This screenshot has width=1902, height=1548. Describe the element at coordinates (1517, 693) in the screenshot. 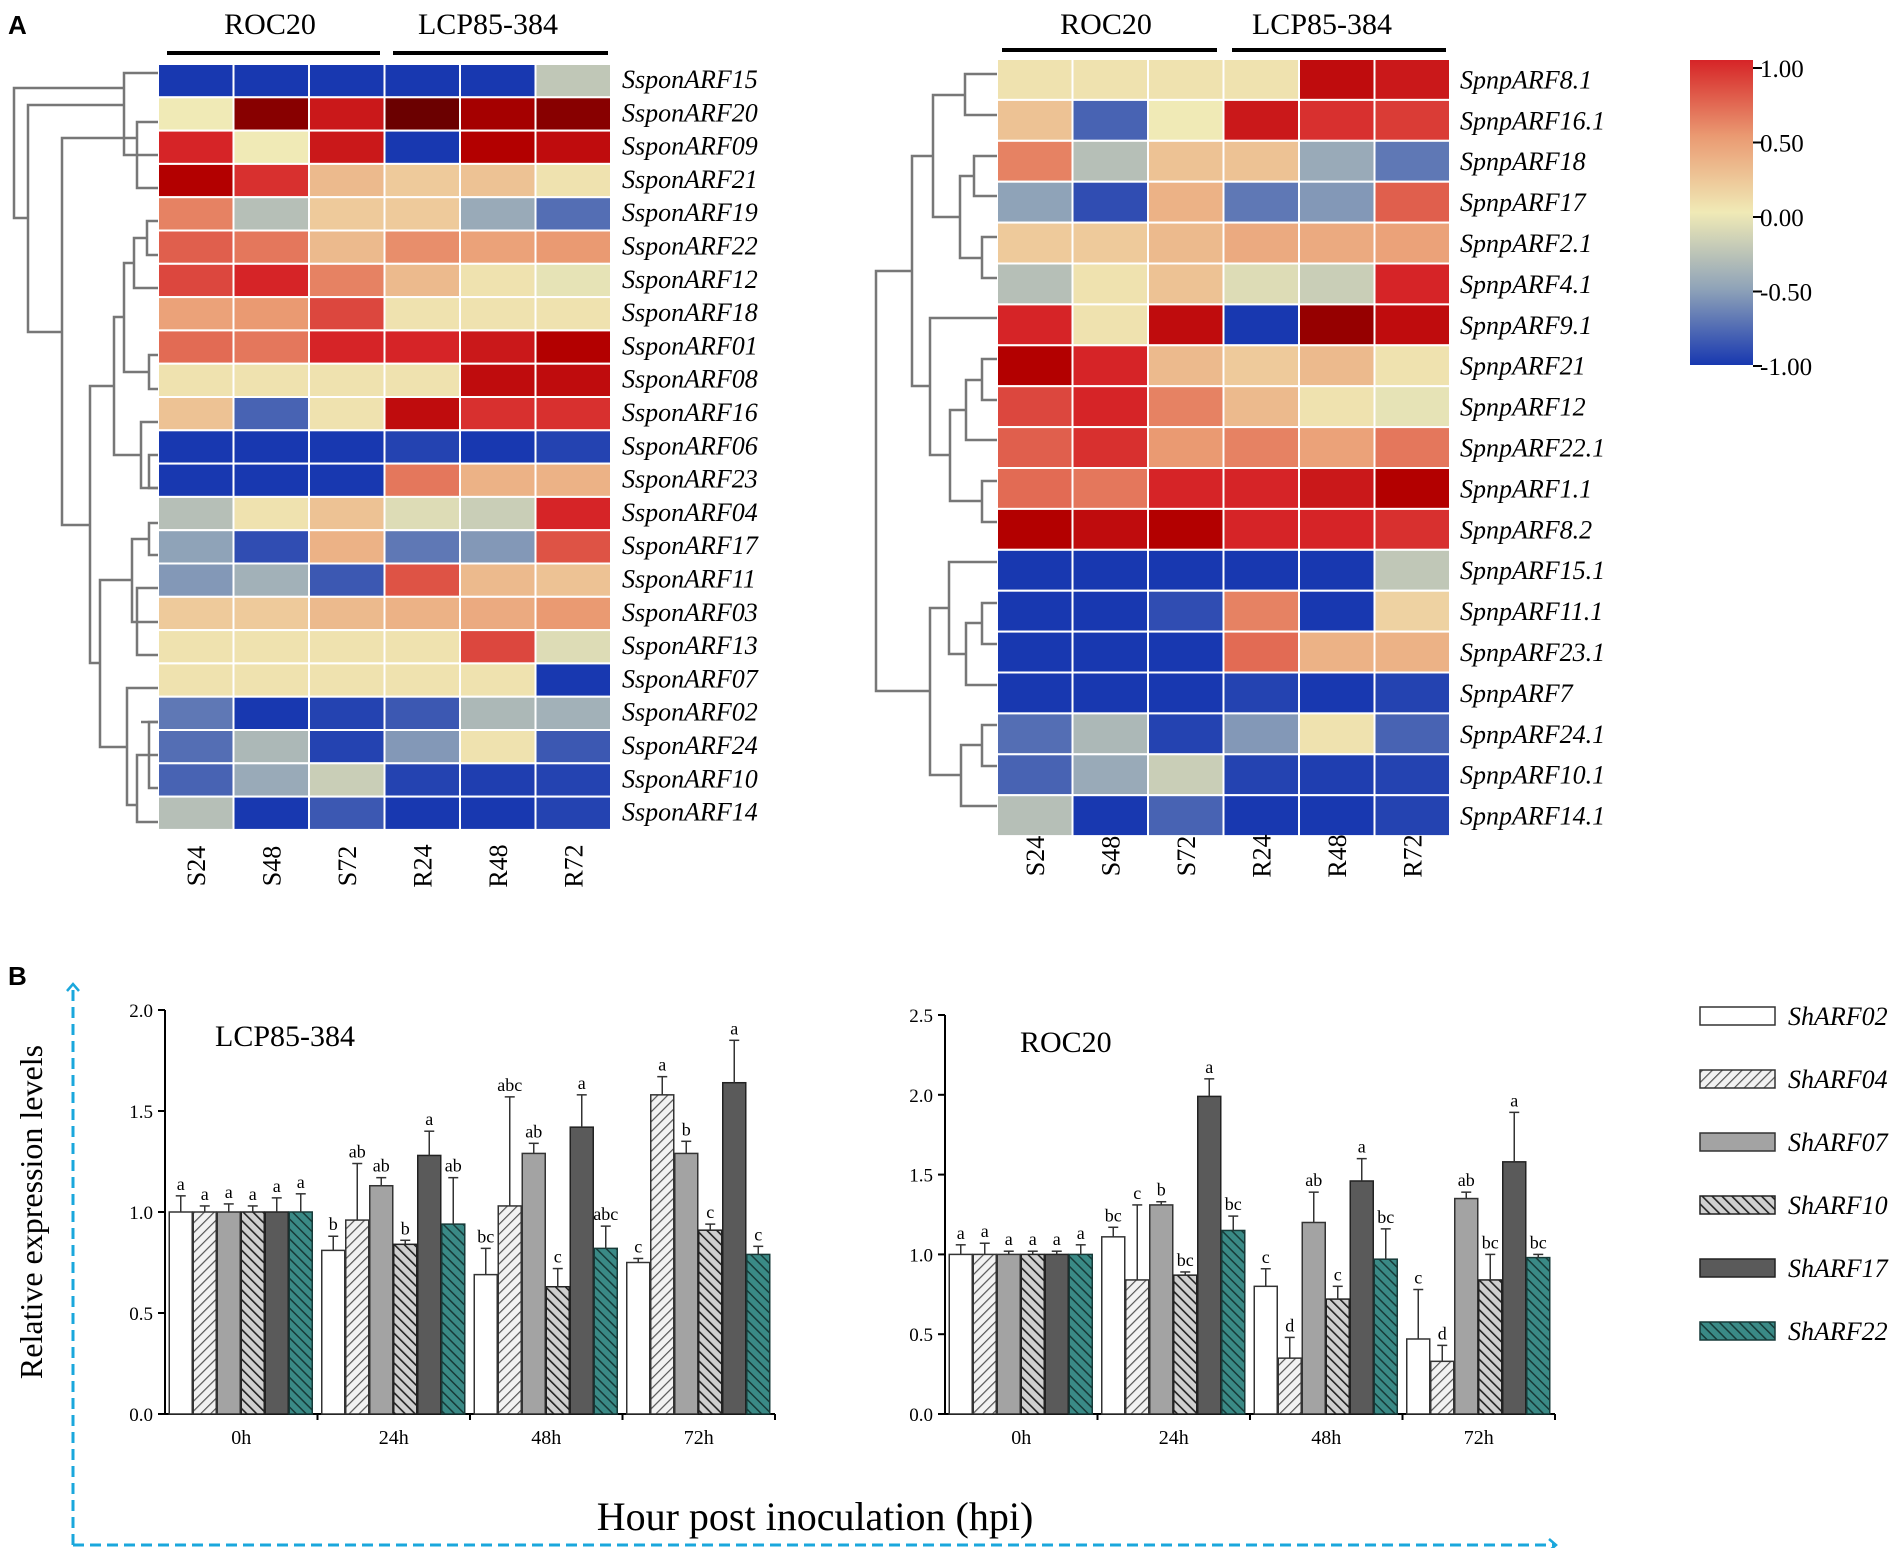

I see `heatmap_right-row-label: SpnpARF7` at that location.